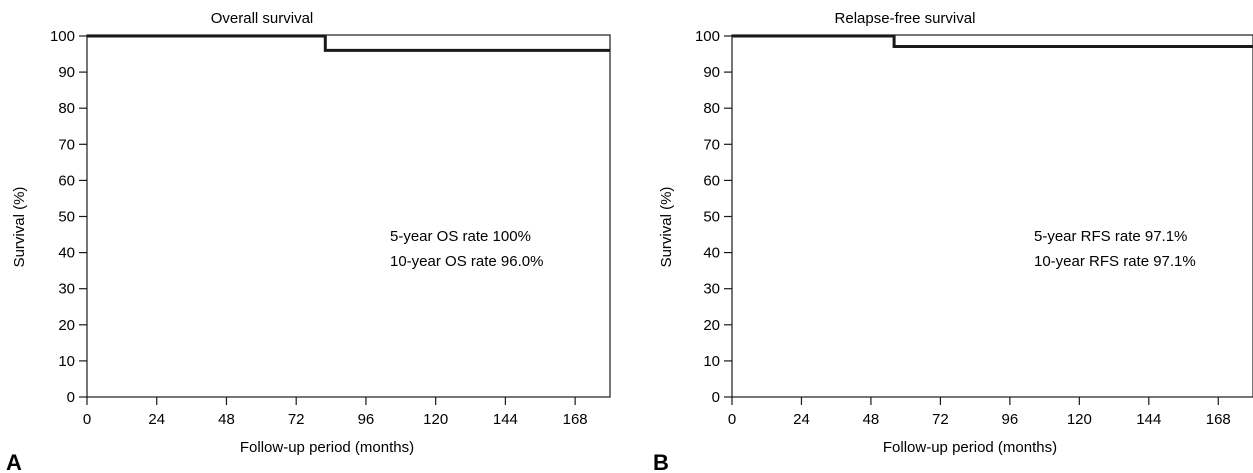 Image resolution: width=1253 pixels, height=473 pixels. Describe the element at coordinates (711, 72) in the screenshot. I see `panel-b-y-tick-label: 90` at that location.